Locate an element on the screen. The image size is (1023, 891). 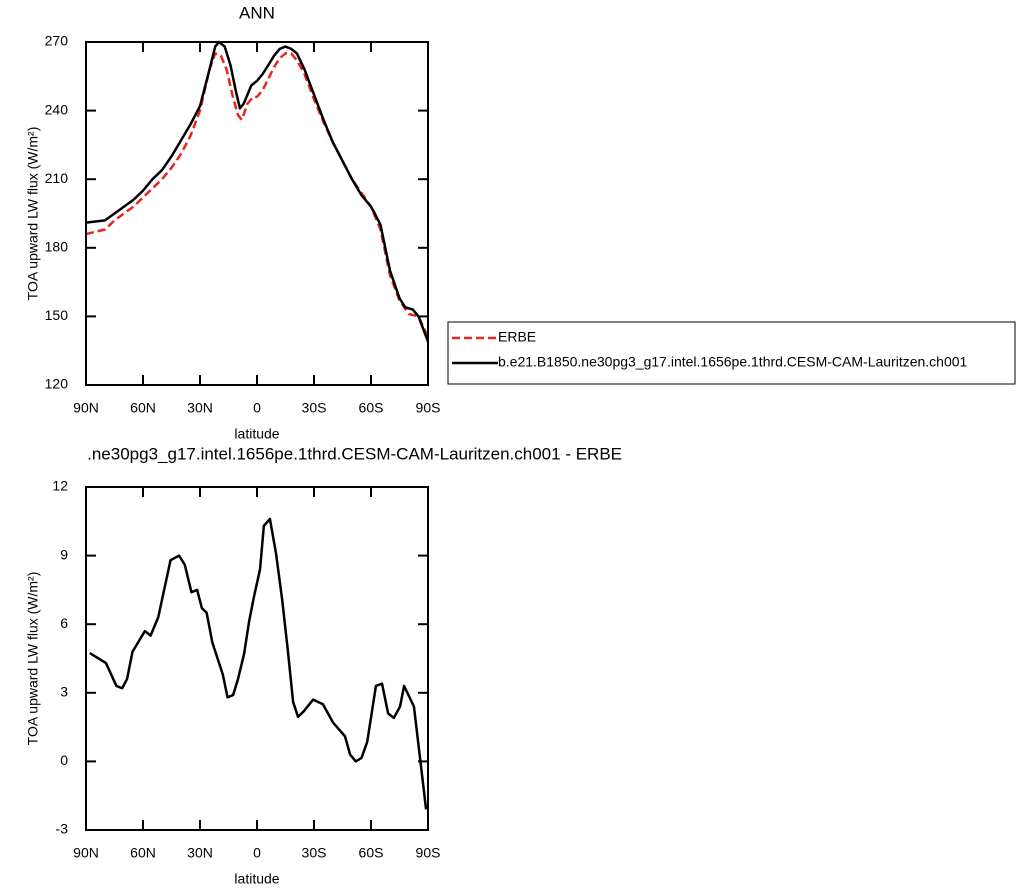
y-tick-label: 240 is located at coordinates (57, 109).